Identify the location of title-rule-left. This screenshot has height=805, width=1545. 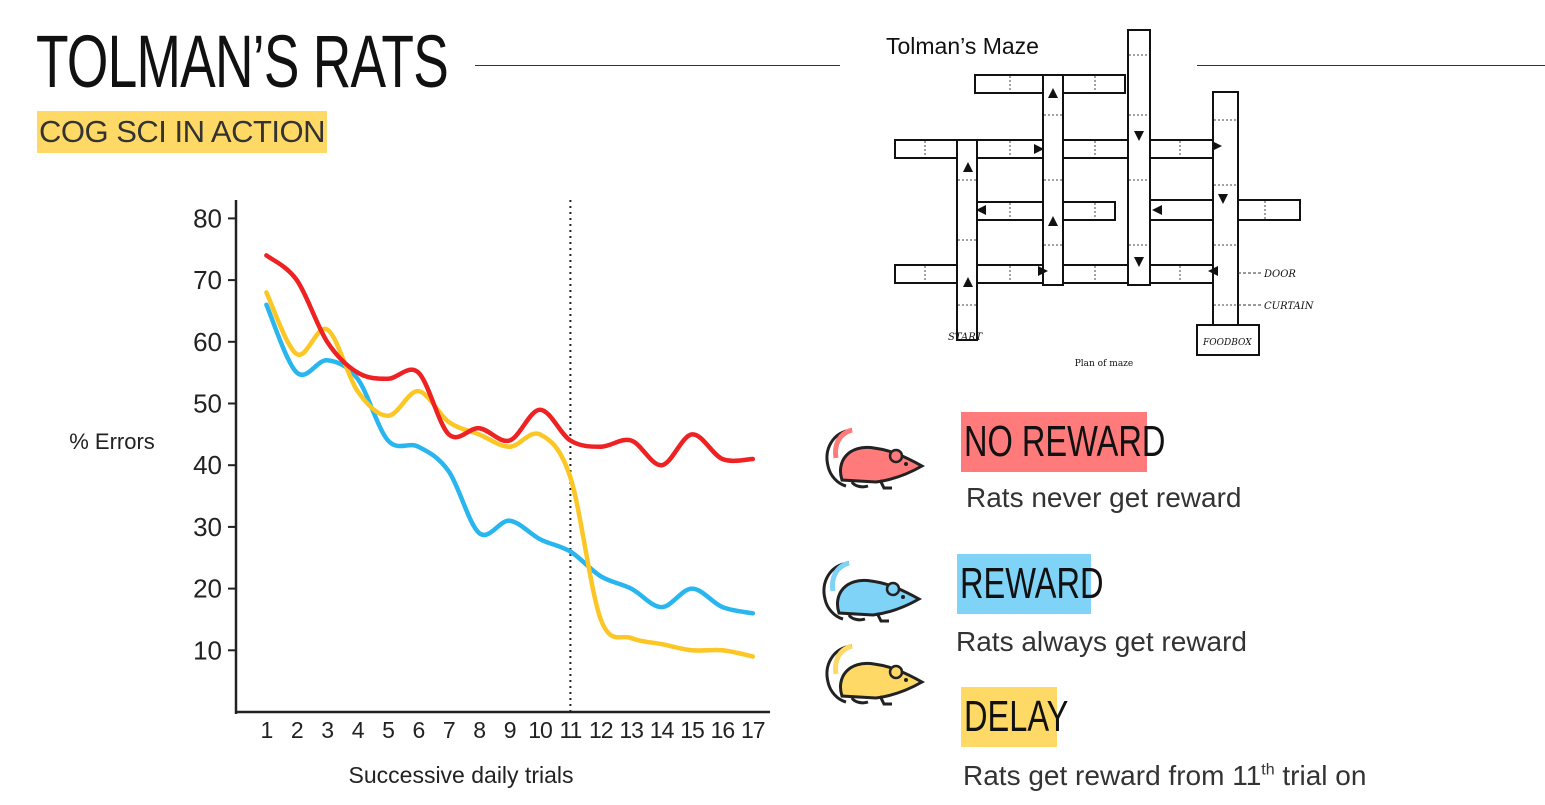
(657, 65).